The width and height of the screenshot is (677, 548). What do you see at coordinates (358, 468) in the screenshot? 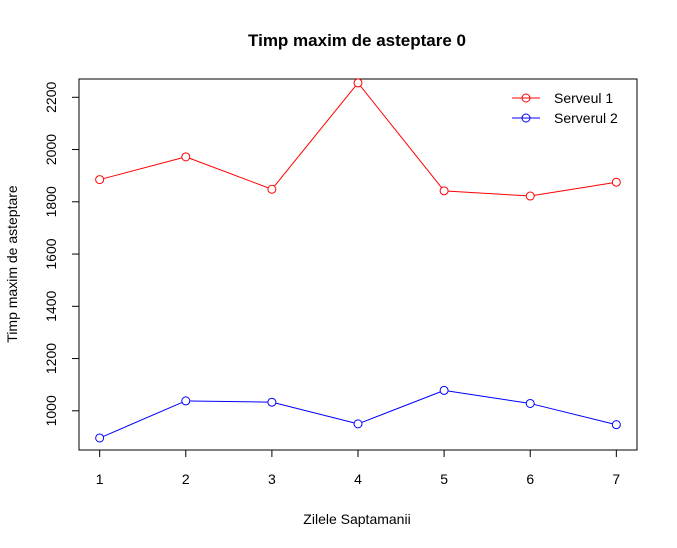
I see `x-axis: 1 2 3 4 5 6 7` at bounding box center [358, 468].